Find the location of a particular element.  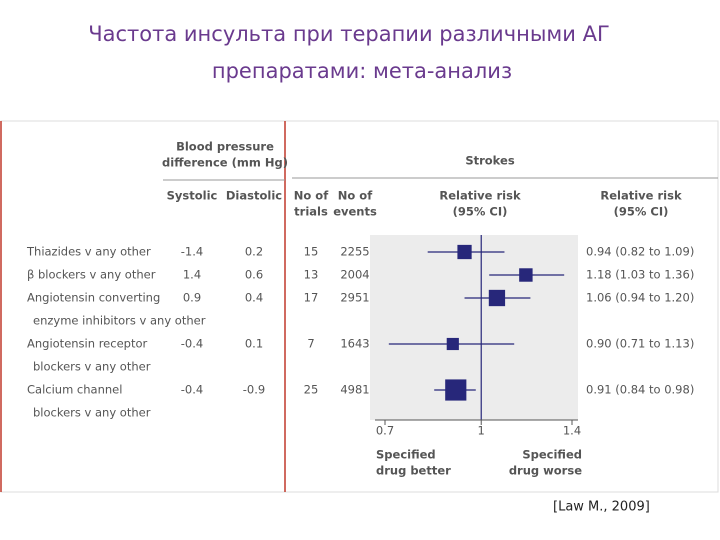

value-label: 0.91 (0.84 to 0.98) is located at coordinates (640, 390).